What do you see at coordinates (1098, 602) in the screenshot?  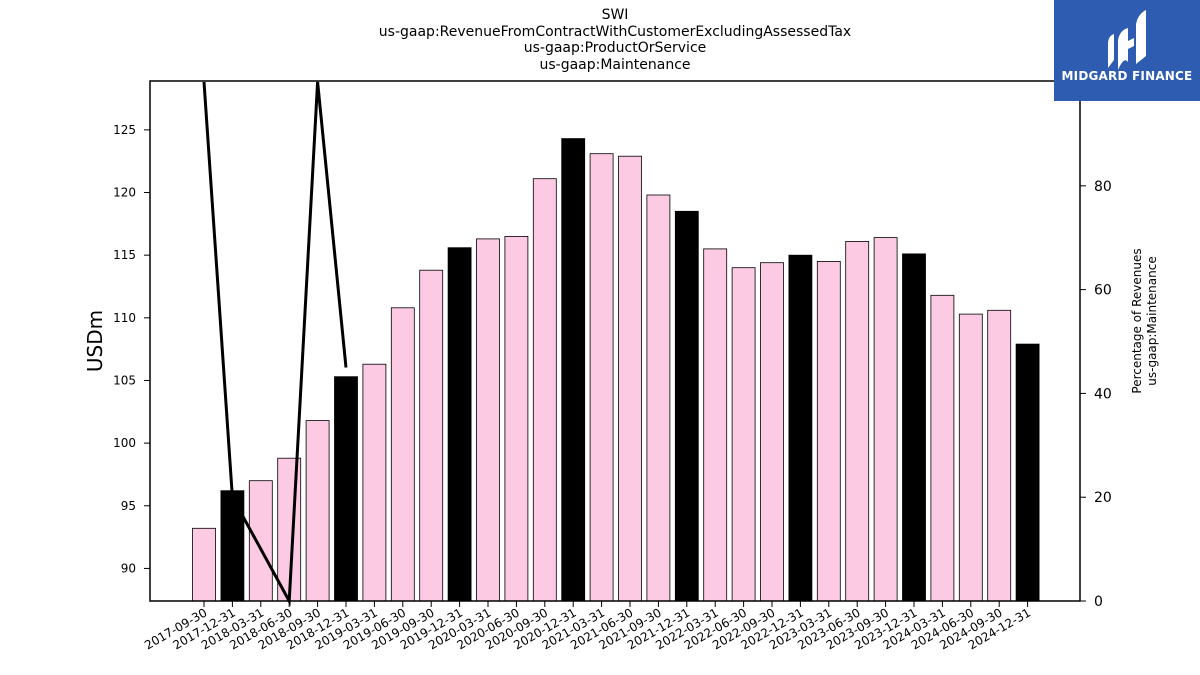 I see `y2-tick-label-0: 0` at bounding box center [1098, 602].